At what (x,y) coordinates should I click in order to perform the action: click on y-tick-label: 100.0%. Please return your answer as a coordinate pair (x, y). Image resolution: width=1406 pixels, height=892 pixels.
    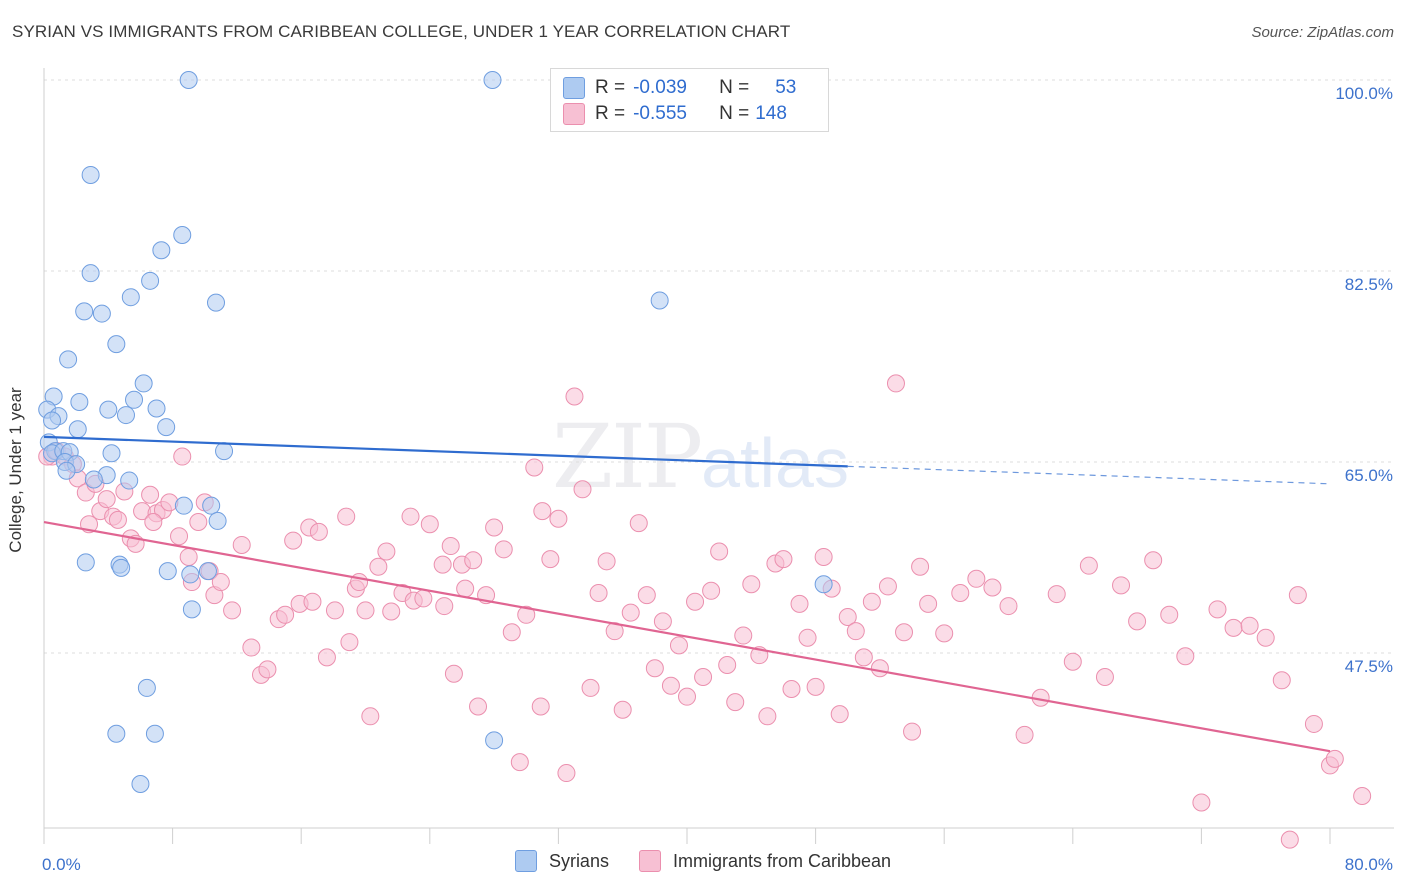
    Looking at the image, I should click on (1364, 93).